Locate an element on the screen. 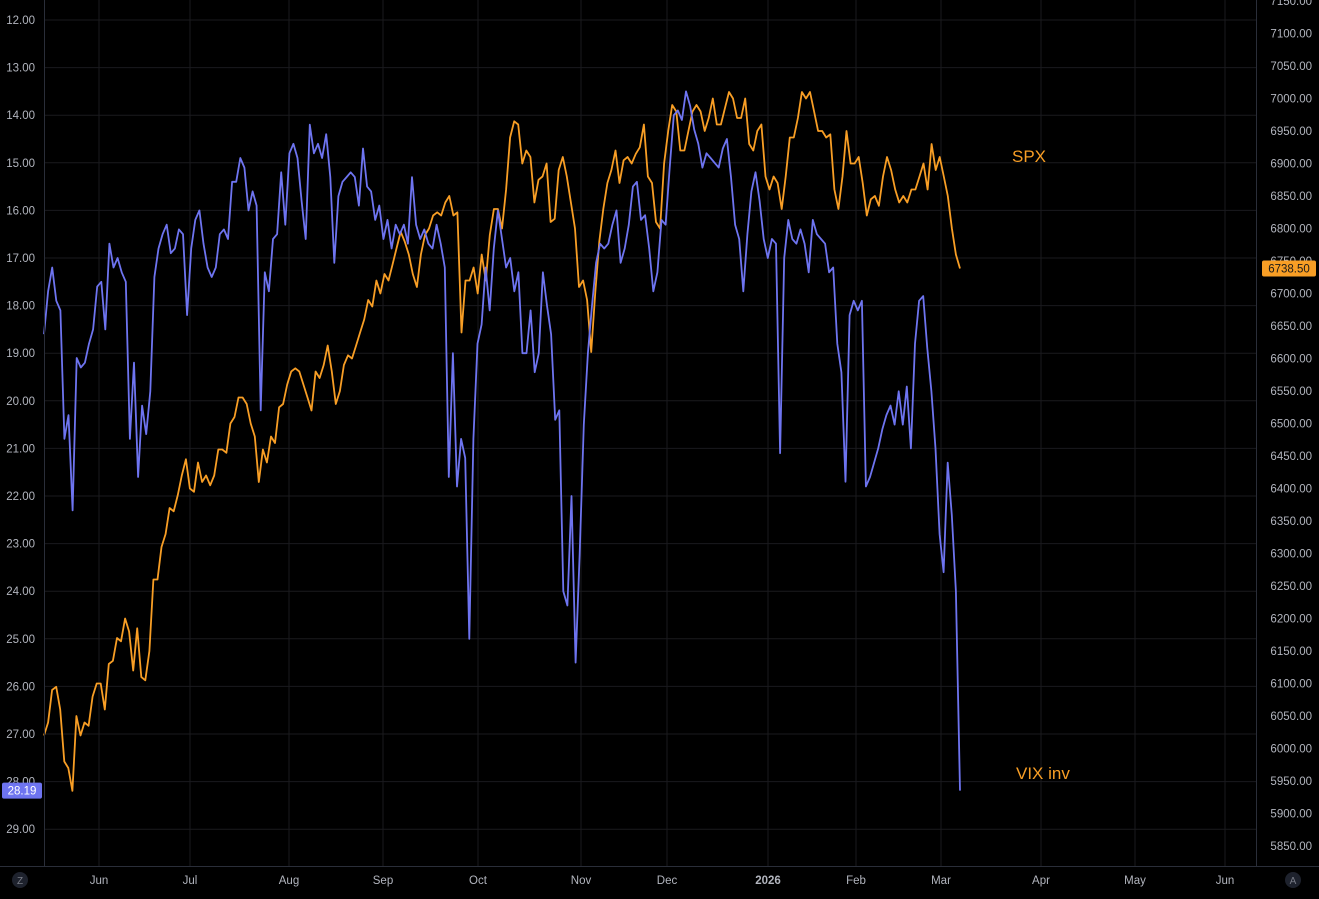 This screenshot has width=1319, height=899. right-axis-tick-label: 6900.00 is located at coordinates (1291, 165).